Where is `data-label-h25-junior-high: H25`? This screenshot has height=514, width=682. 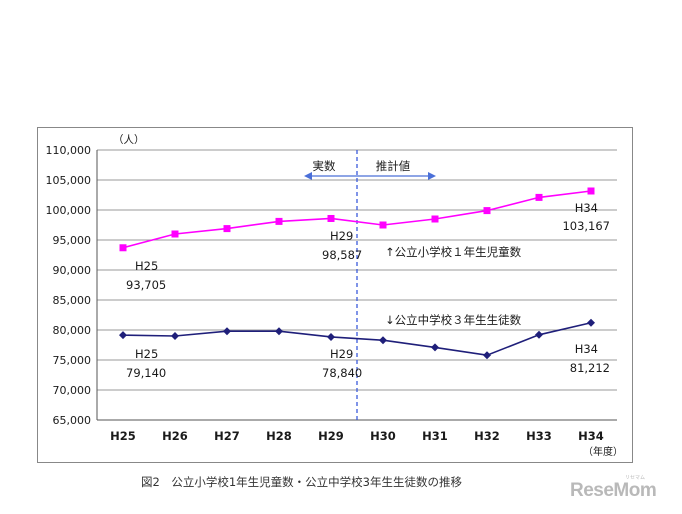
data-label-h25-junior-high: H25 is located at coordinates (146, 354).